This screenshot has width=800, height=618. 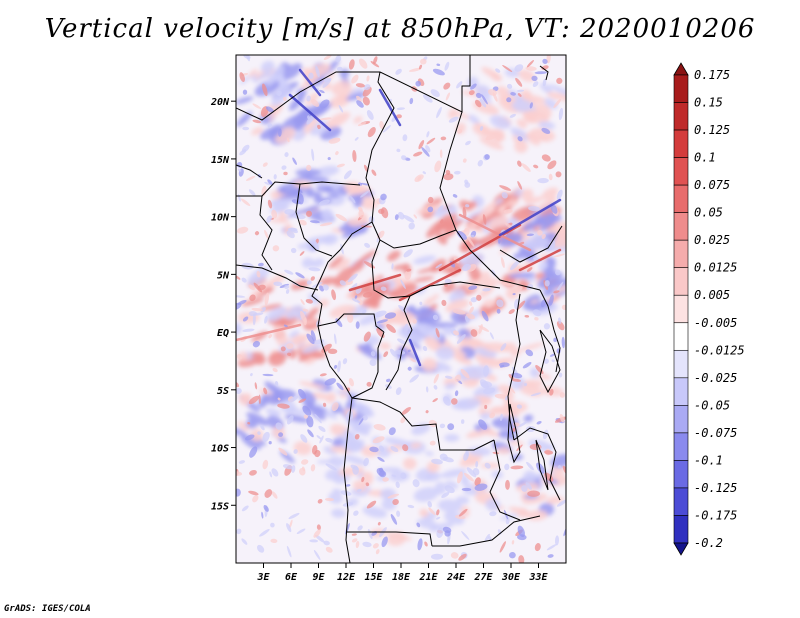 I want to click on lon-label: 21E, so click(x=428, y=577).